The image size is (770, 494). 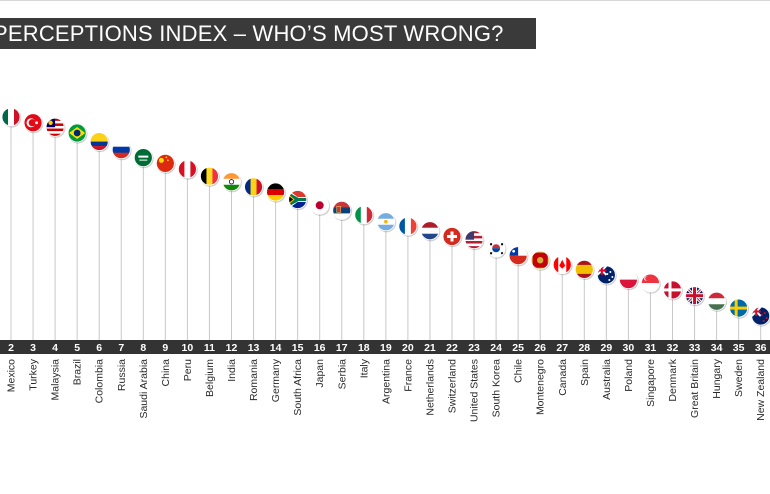 What do you see at coordinates (55, 348) in the screenshot?
I see `rank-label-malaysia: 4` at bounding box center [55, 348].